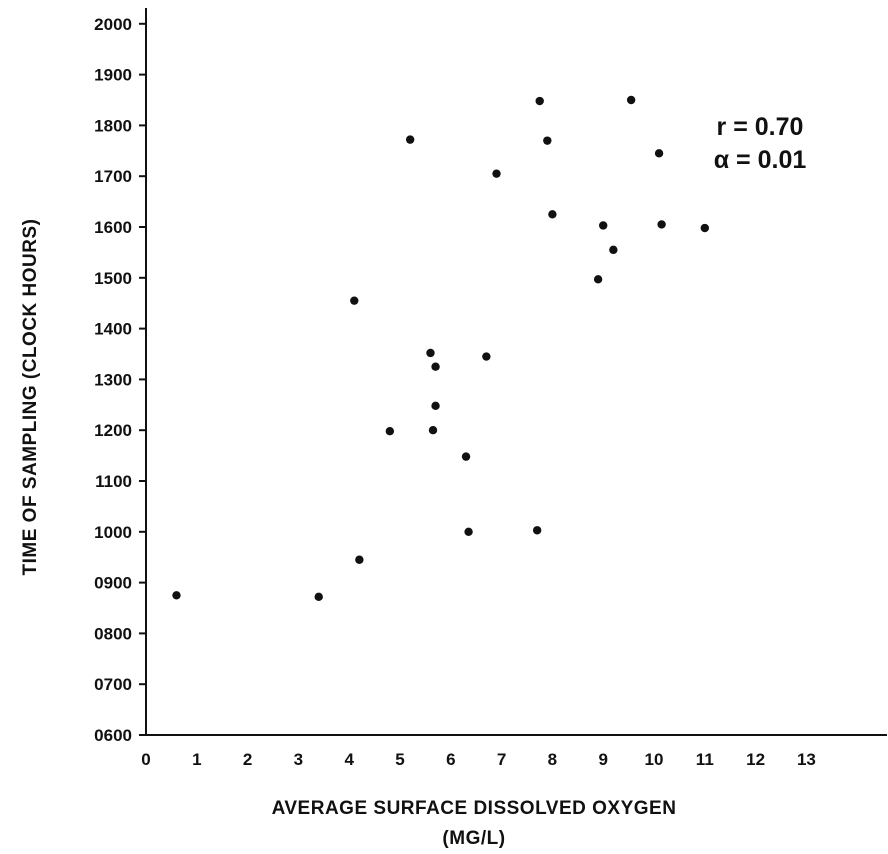 Image resolution: width=888 pixels, height=854 pixels. Describe the element at coordinates (113, 278) in the screenshot. I see `y-tick-label: 1500` at that location.